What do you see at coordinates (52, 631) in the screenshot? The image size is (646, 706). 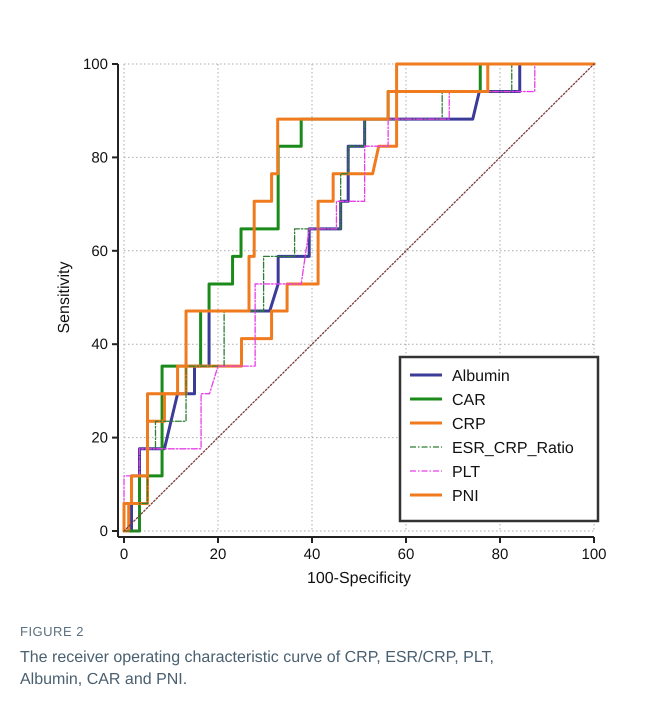 I see `caption: FIGURE 2` at bounding box center [52, 631].